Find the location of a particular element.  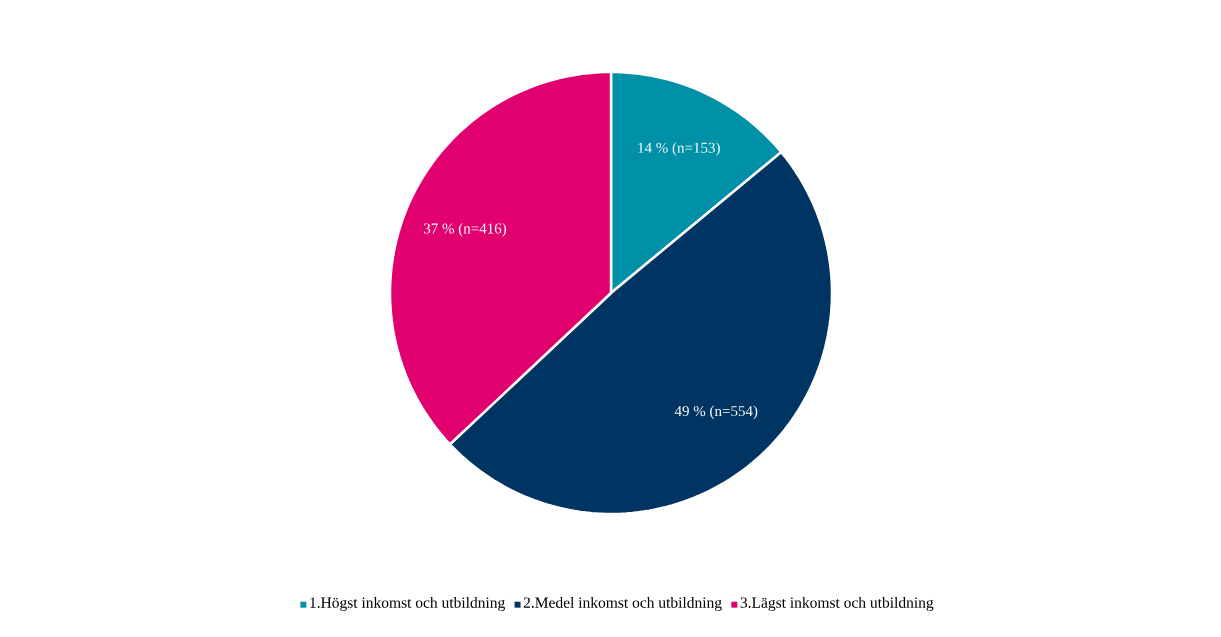

legend-label: 1.Högst inkomst och utbildning is located at coordinates (407, 604).